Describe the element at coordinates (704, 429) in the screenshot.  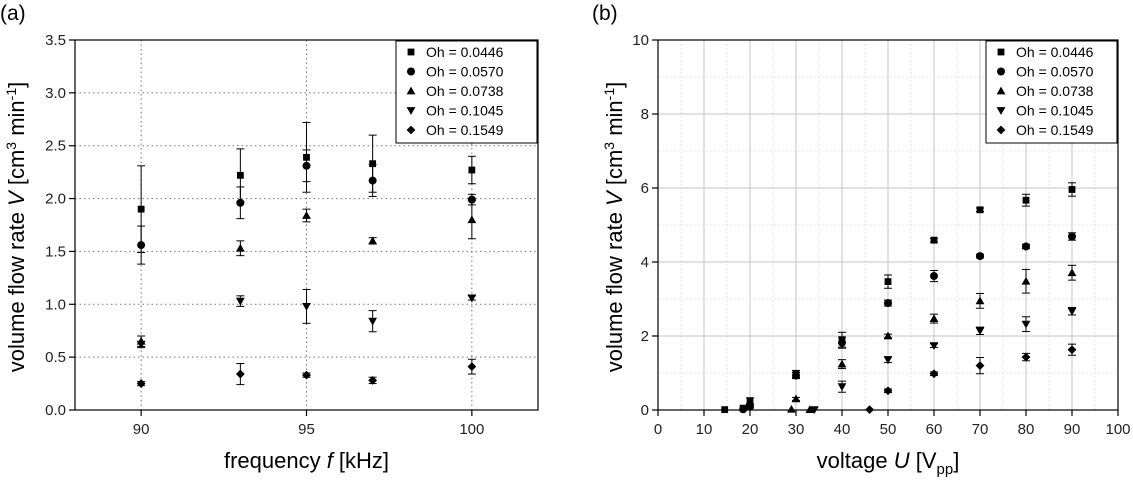
I see `x-tick-label: 10` at that location.